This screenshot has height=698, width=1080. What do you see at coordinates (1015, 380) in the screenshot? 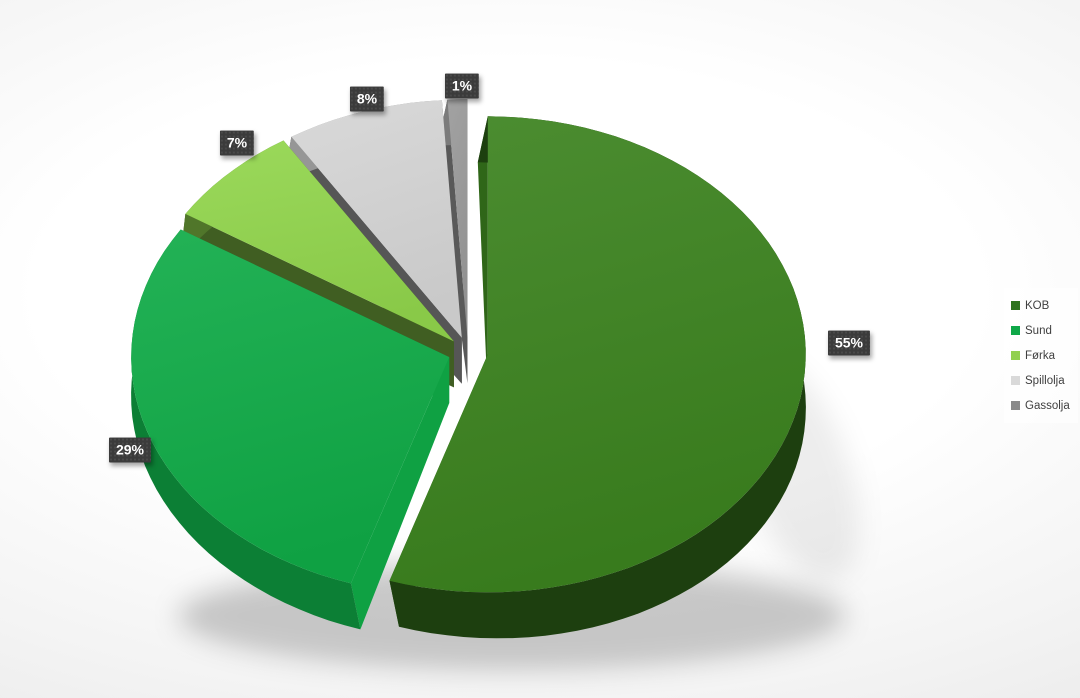
I see `legend-swatch-spillolja` at bounding box center [1015, 380].